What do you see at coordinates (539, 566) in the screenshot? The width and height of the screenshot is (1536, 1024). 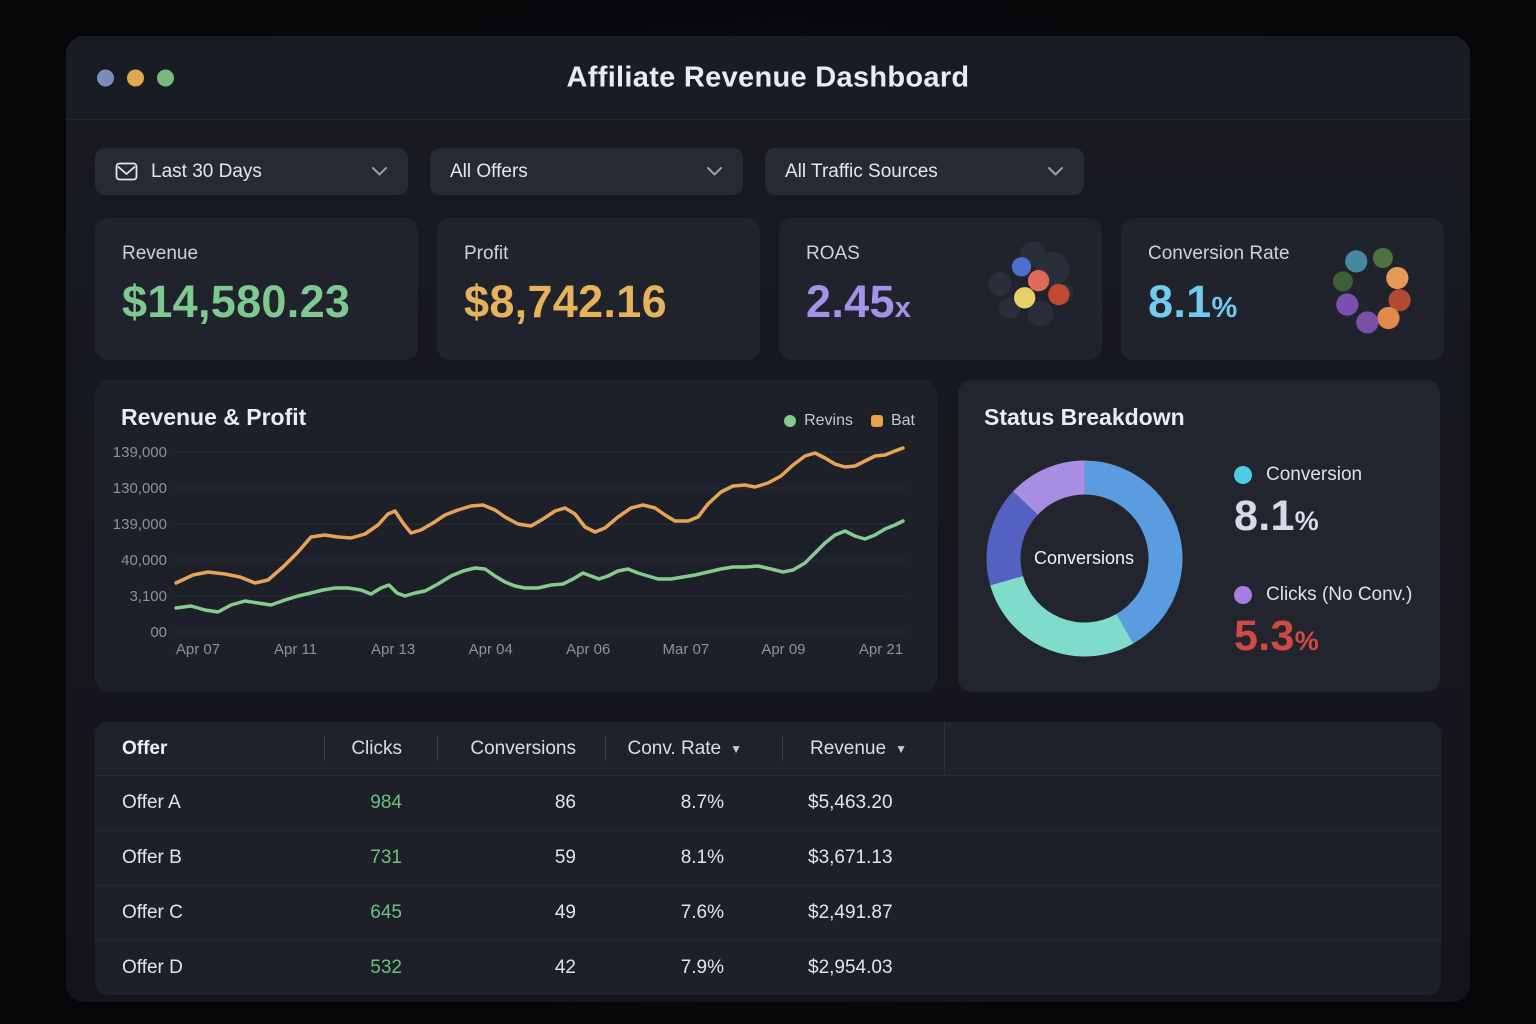 I see `revins-line-series` at bounding box center [539, 566].